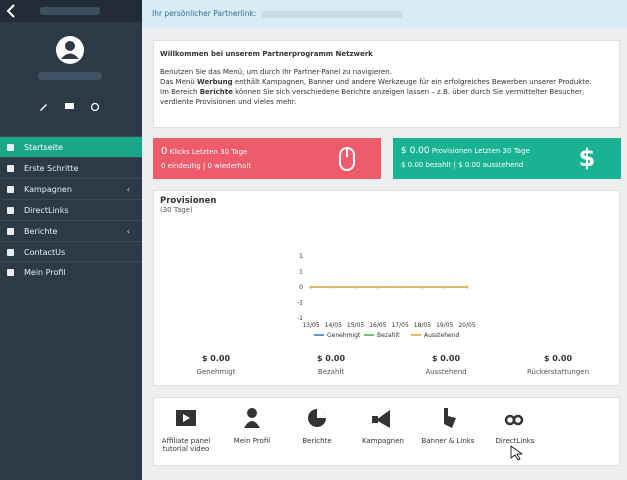  Describe the element at coordinates (462, 165) in the screenshot. I see `stat-detail: $ 0.00 bezahlt | $ 0.00 ausstehend` at that location.